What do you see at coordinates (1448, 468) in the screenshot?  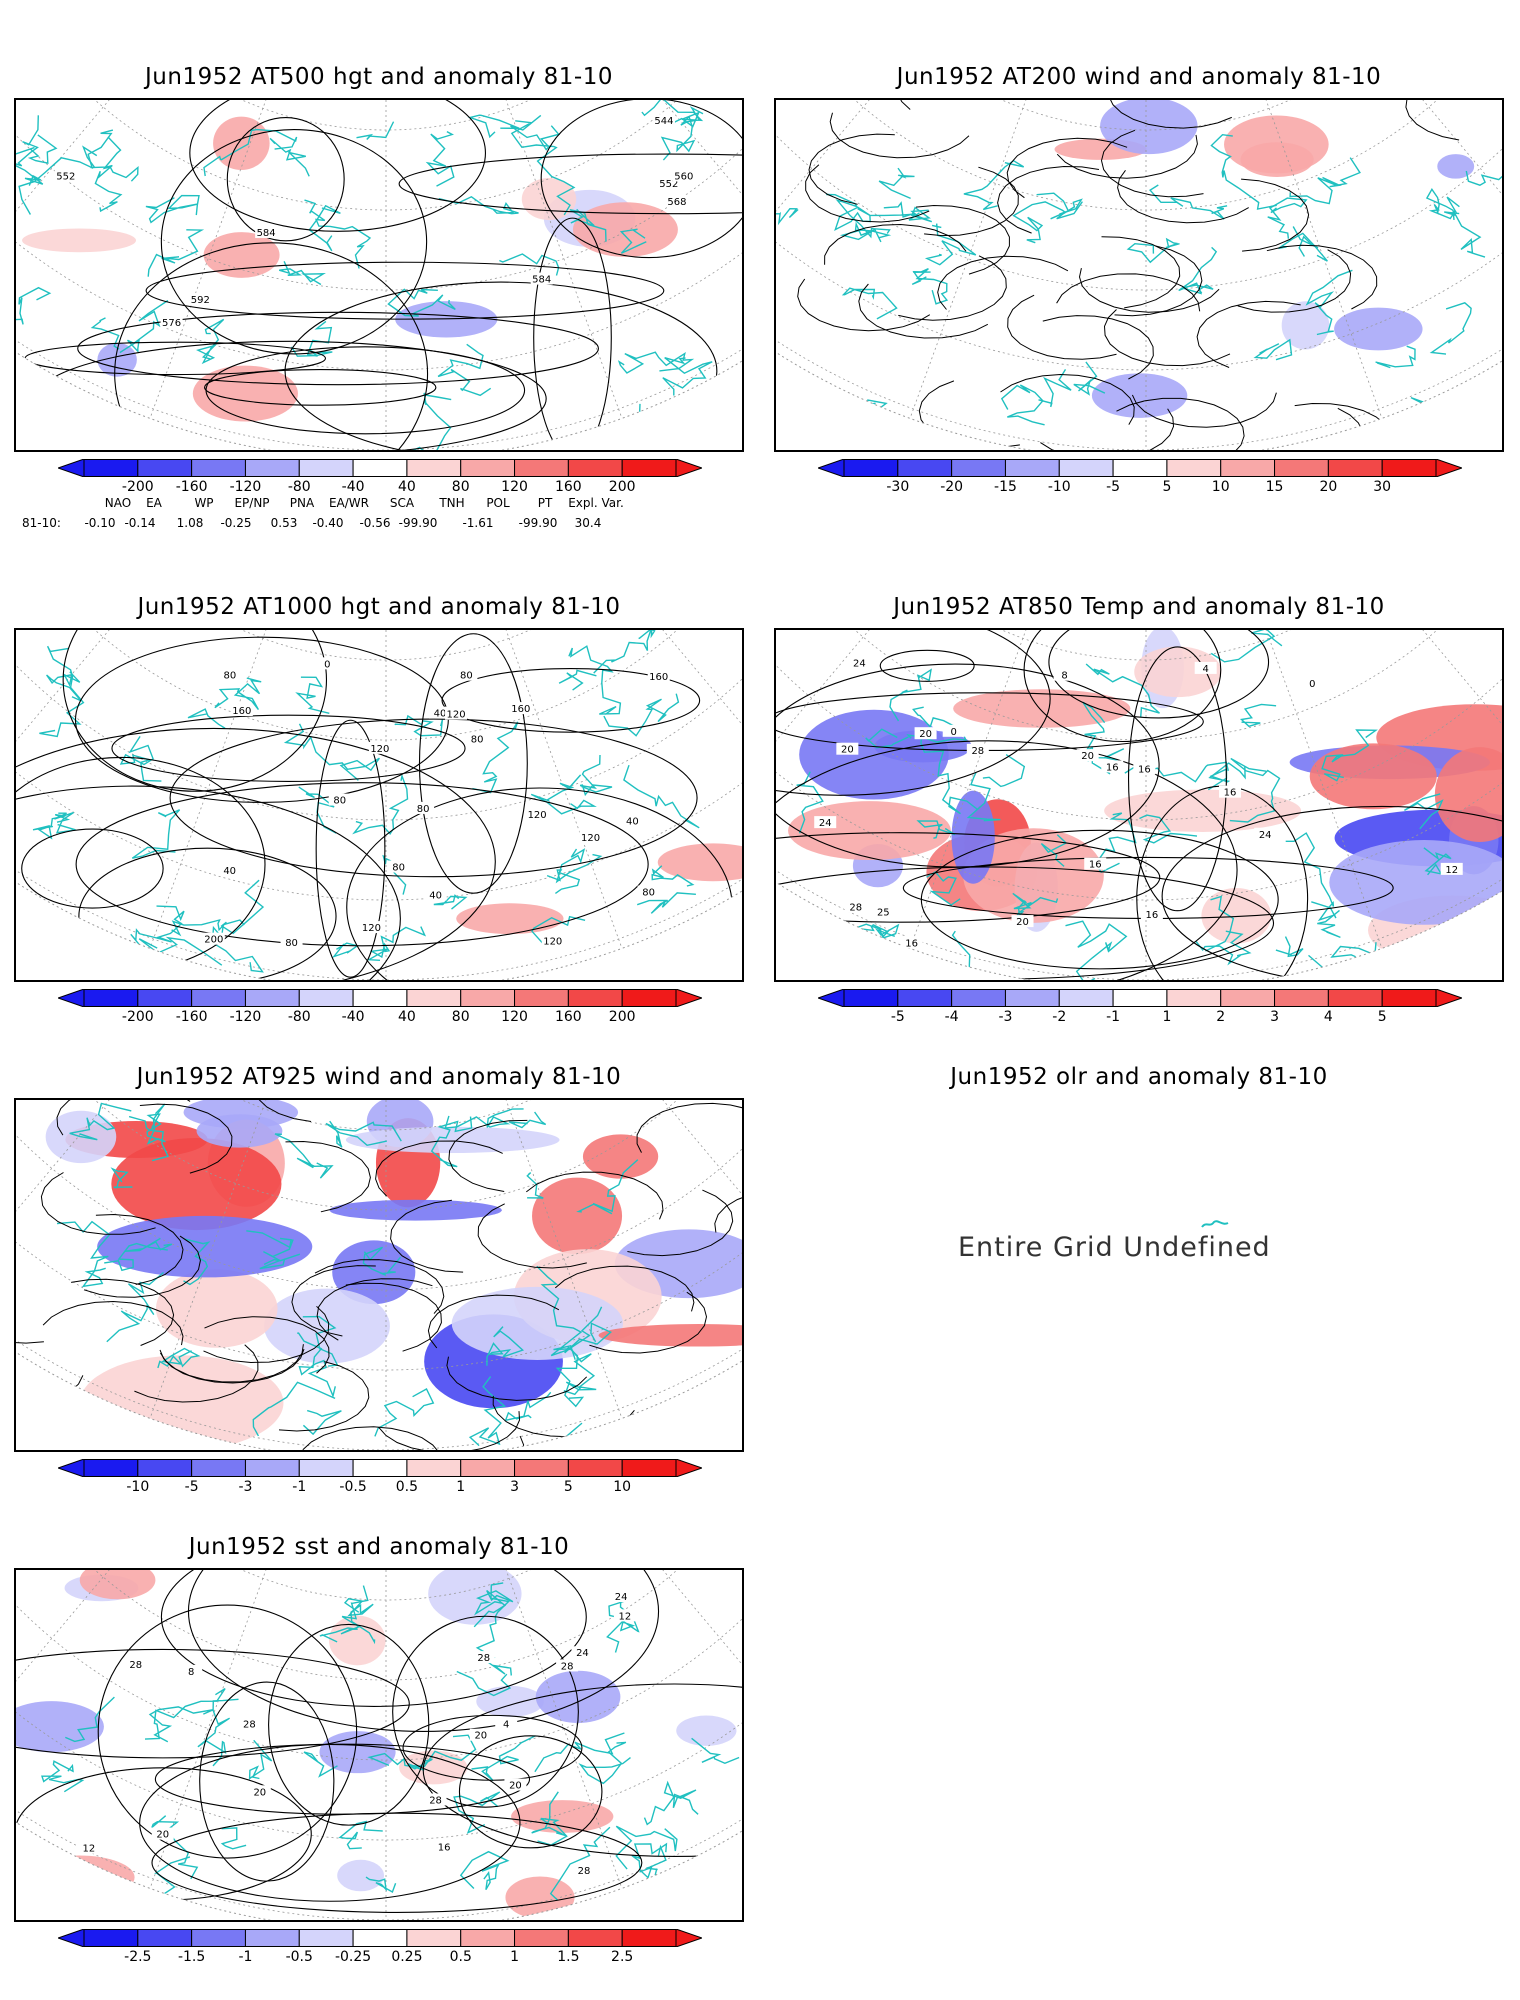 I see `colorbar-right-arrow` at bounding box center [1448, 468].